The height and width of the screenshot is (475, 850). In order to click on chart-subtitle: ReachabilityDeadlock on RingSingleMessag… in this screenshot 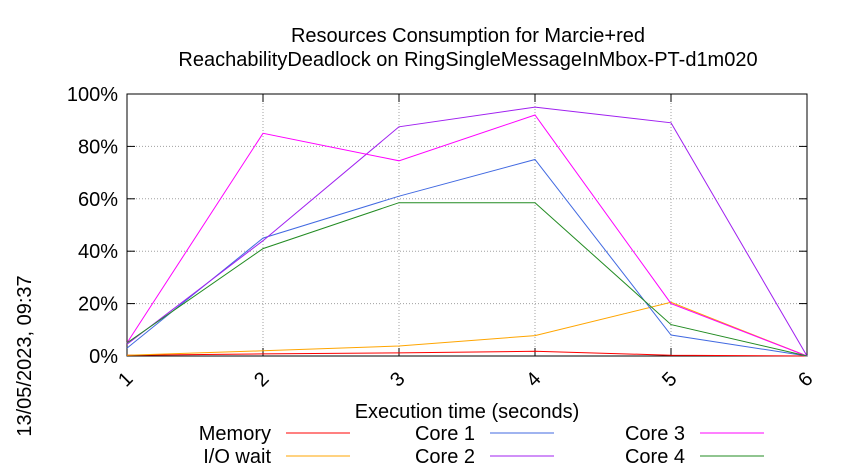, I will do `click(467, 60)`.